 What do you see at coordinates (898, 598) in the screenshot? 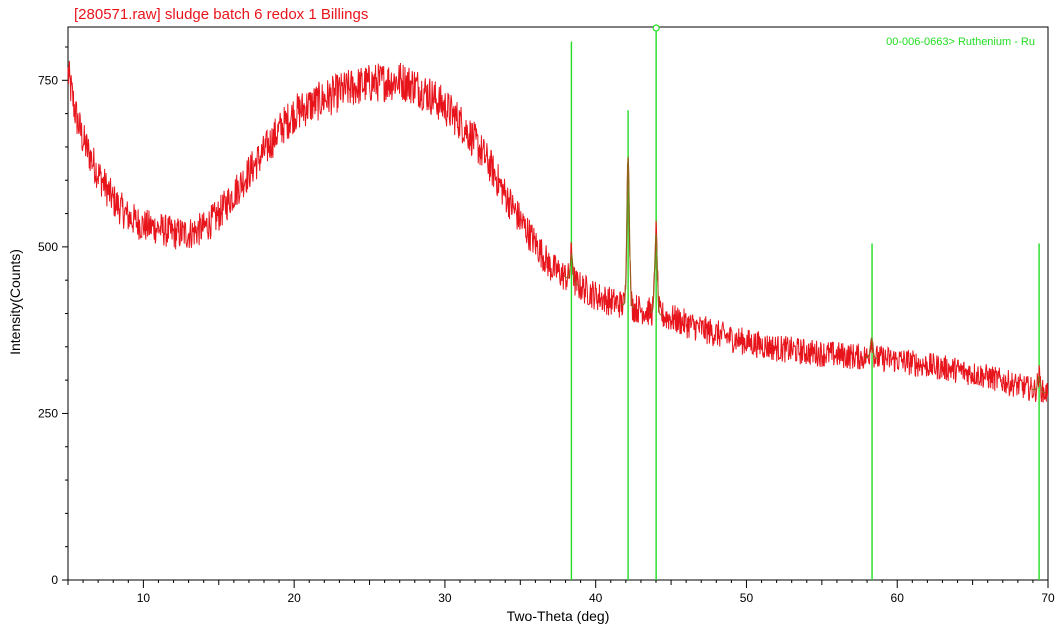
I see `x-tick-label: 60` at bounding box center [898, 598].